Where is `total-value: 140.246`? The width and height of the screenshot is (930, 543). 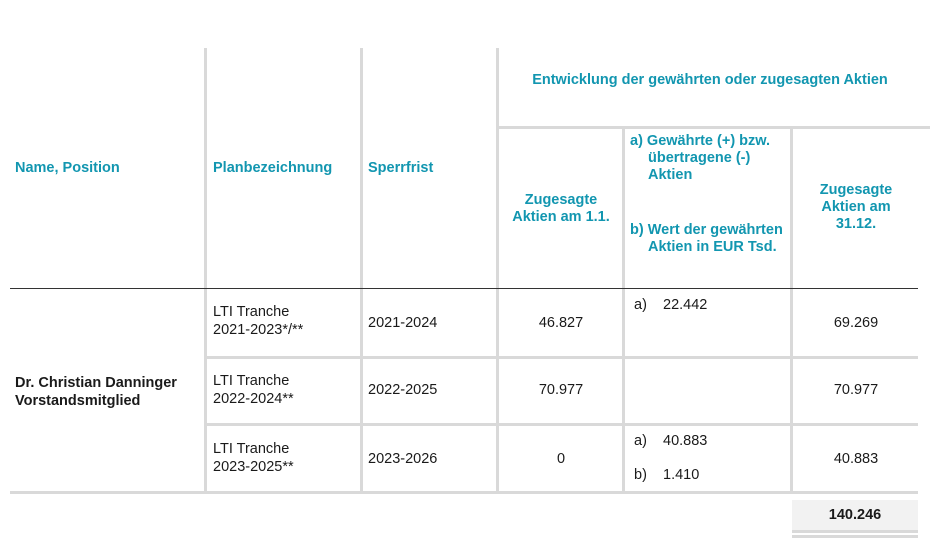 total-value: 140.246 is located at coordinates (855, 515).